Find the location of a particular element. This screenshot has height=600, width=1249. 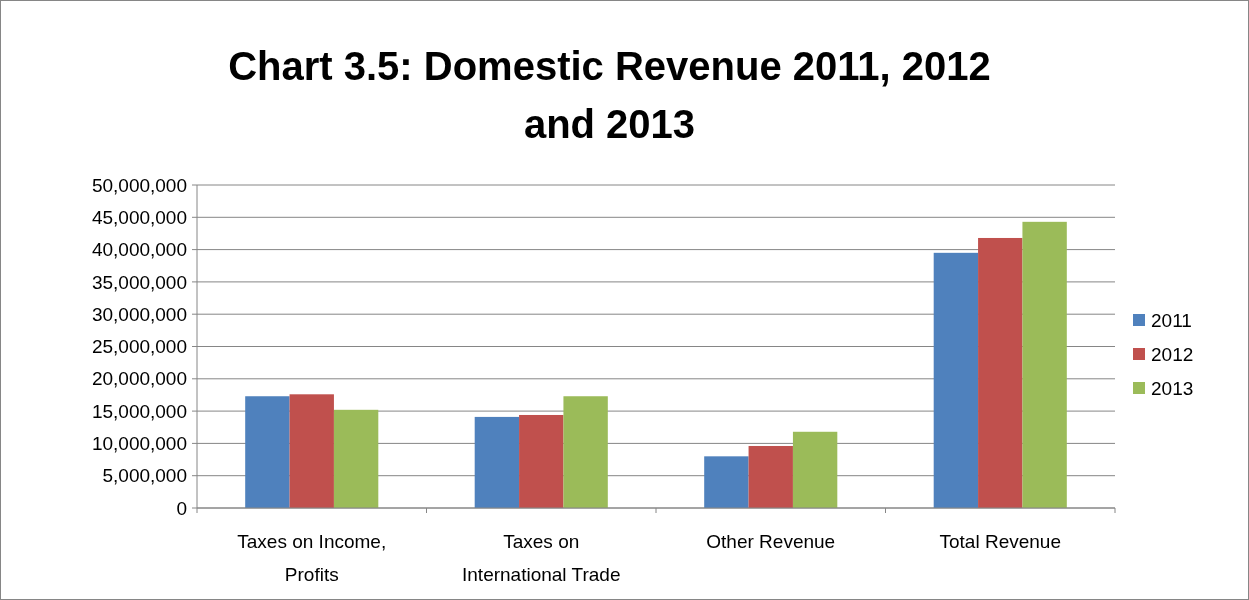

y-tick-label: 45,000,000 is located at coordinates (139, 217).